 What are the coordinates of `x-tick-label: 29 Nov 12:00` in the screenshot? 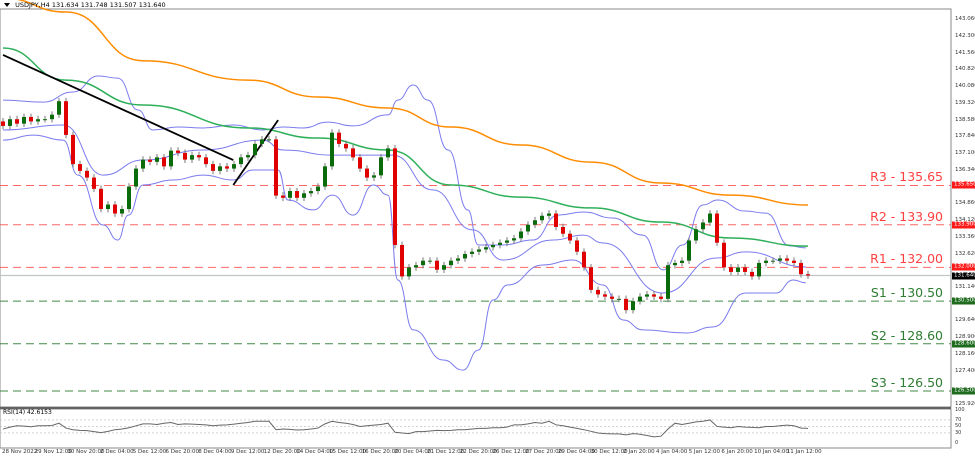 It's located at (53, 452).